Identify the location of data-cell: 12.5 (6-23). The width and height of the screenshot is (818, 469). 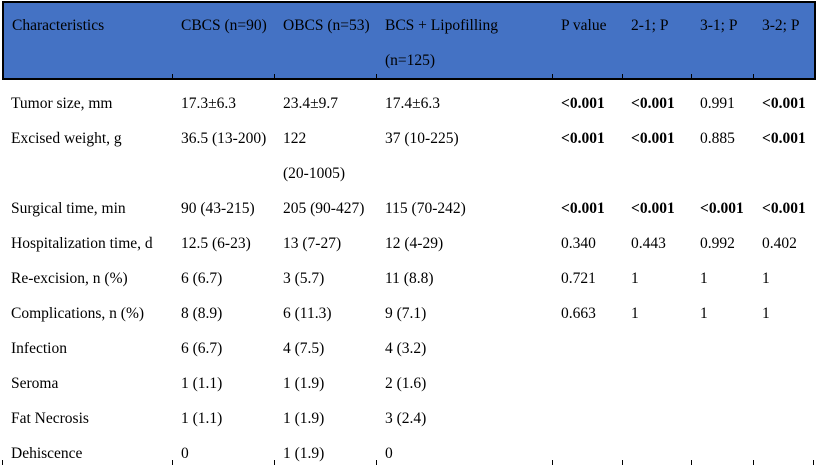
(216, 243).